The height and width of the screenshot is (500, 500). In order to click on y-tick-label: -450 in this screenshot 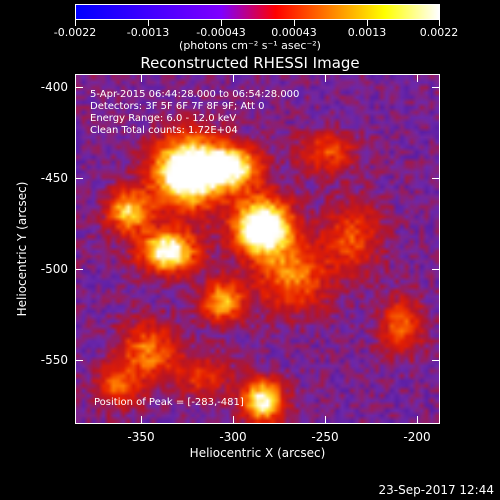, I will do `click(54, 178)`.